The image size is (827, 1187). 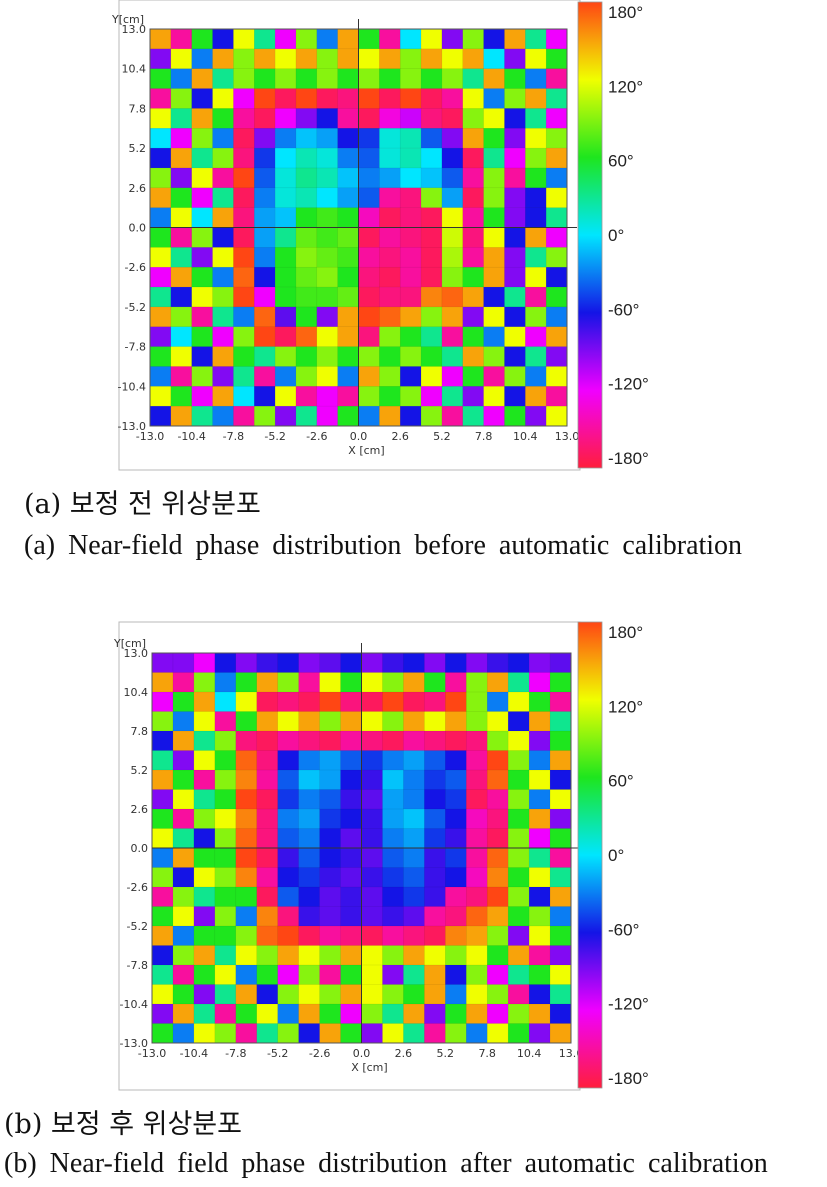 What do you see at coordinates (235, 1053) in the screenshot?
I see `x-tick-label: -7.8` at bounding box center [235, 1053].